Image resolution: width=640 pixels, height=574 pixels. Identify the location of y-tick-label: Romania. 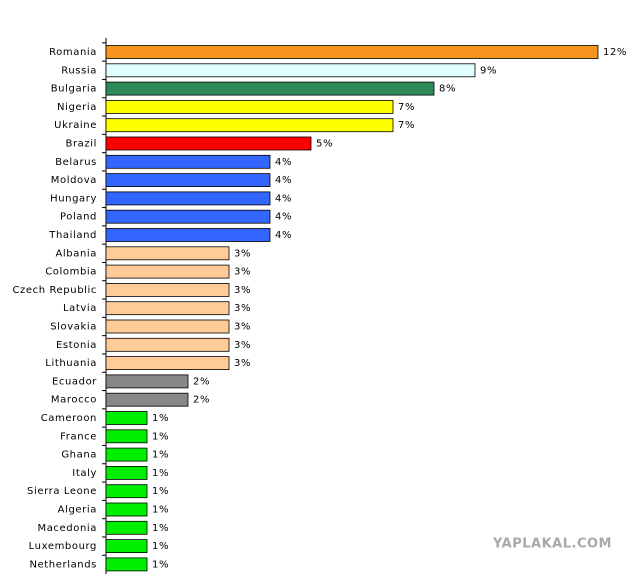
(73, 52).